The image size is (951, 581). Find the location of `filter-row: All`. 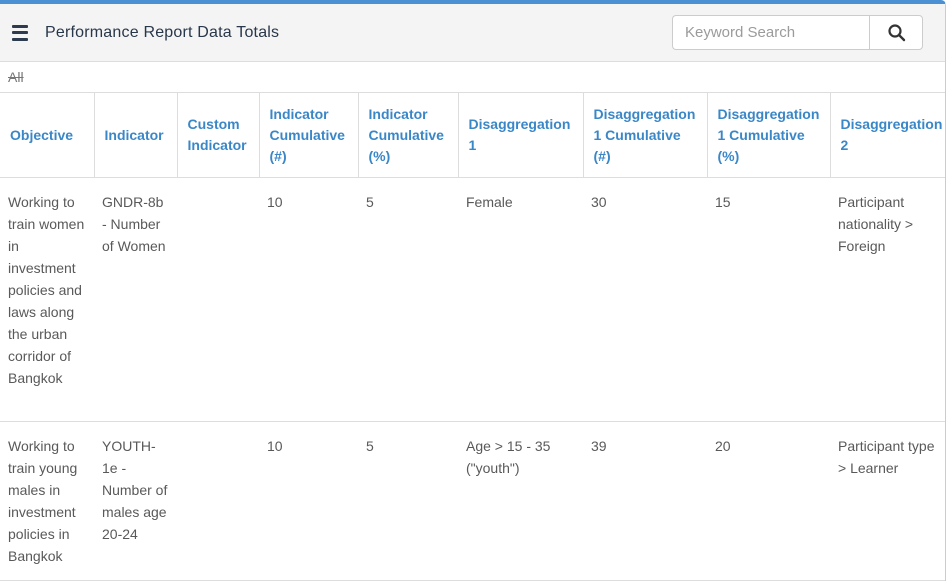

filter-row: All is located at coordinates (472, 77).